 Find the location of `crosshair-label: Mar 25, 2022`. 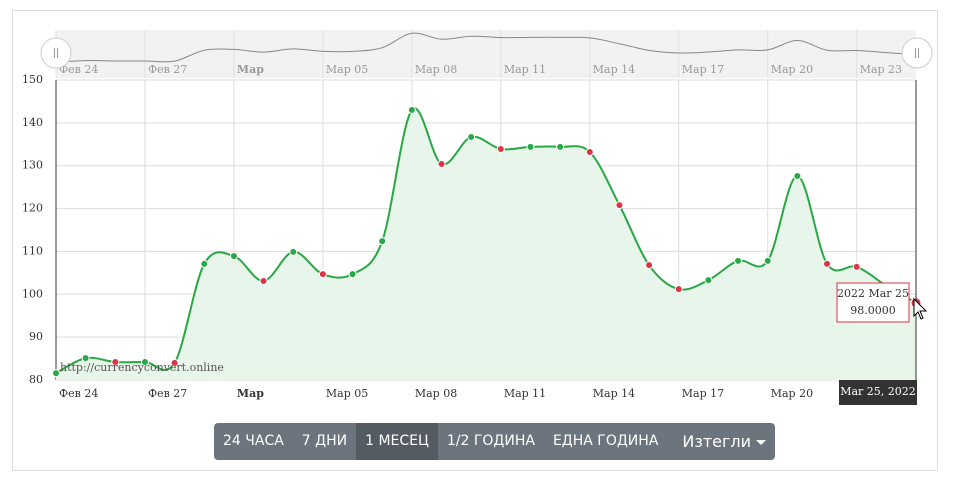

crosshair-label: Mar 25, 2022 is located at coordinates (878, 391).